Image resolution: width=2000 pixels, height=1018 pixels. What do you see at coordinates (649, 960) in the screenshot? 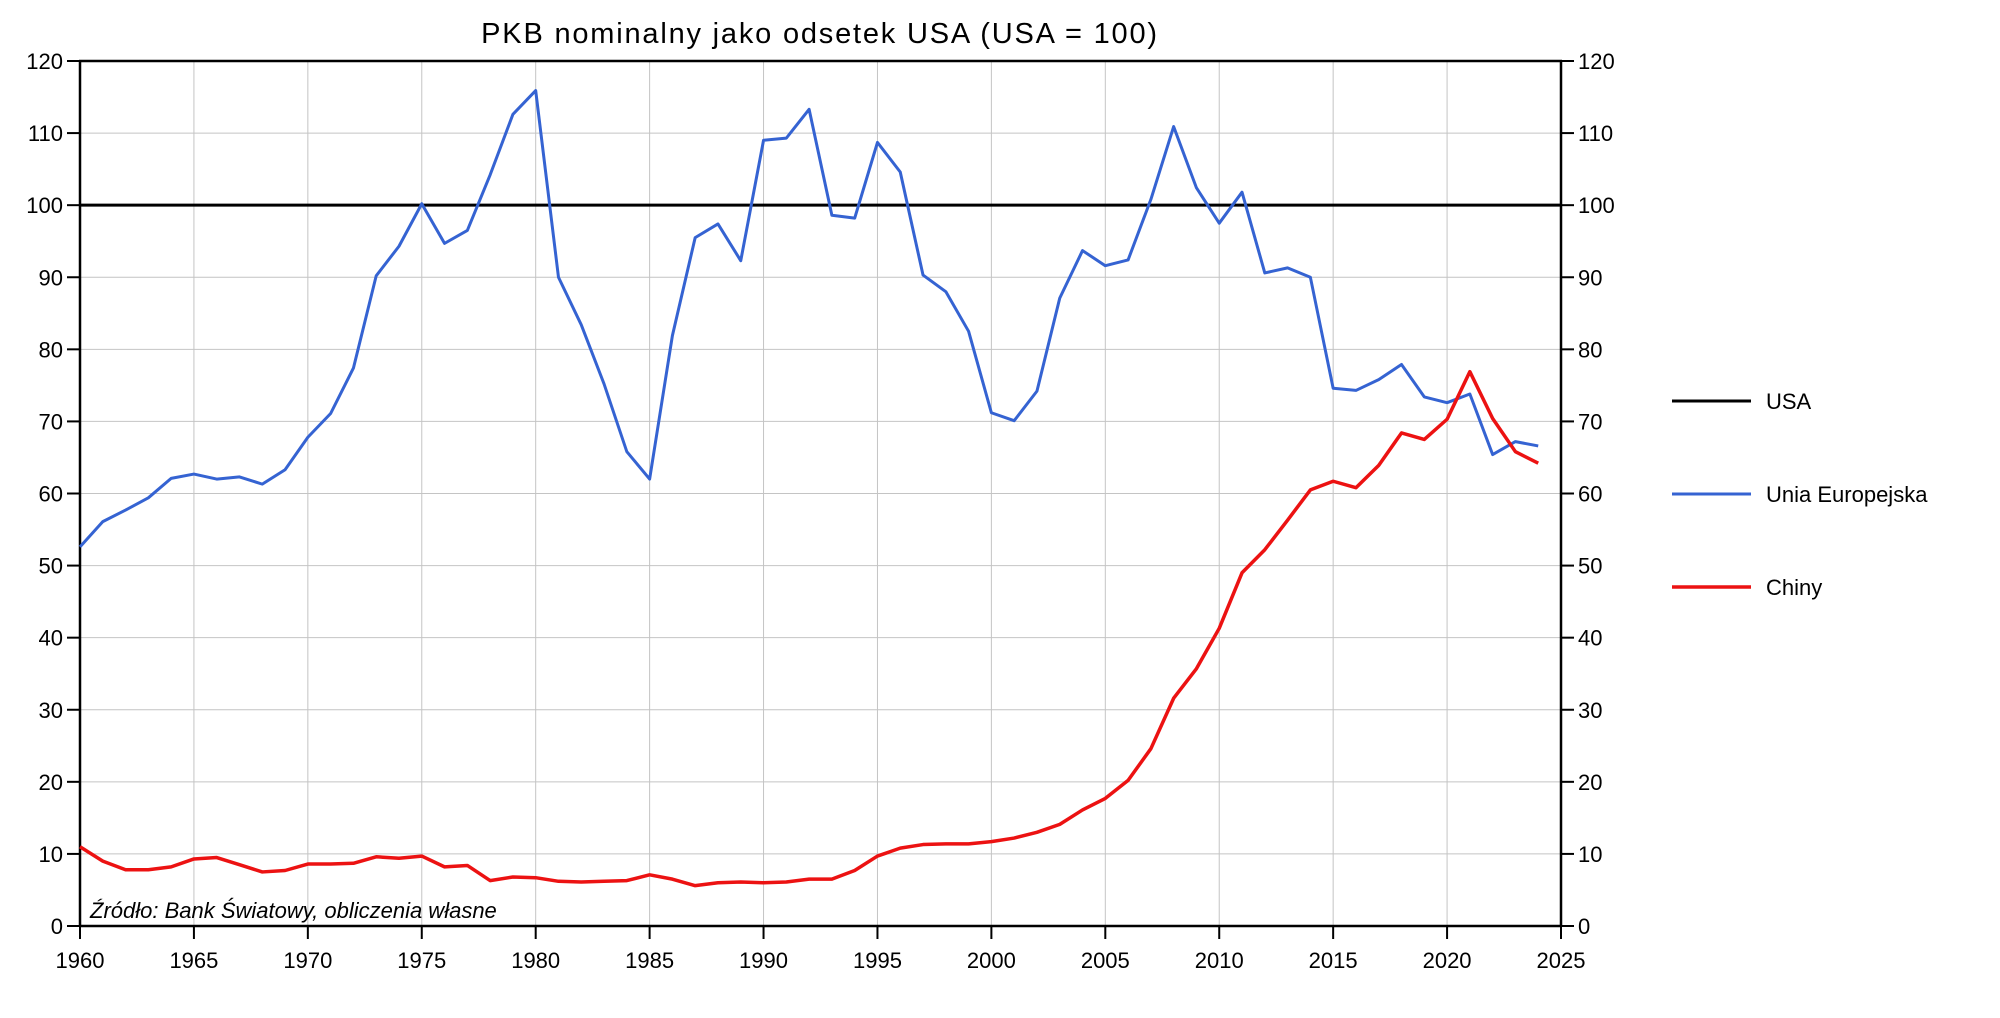
I see `x-tick-label-1985: 1985` at bounding box center [649, 960].